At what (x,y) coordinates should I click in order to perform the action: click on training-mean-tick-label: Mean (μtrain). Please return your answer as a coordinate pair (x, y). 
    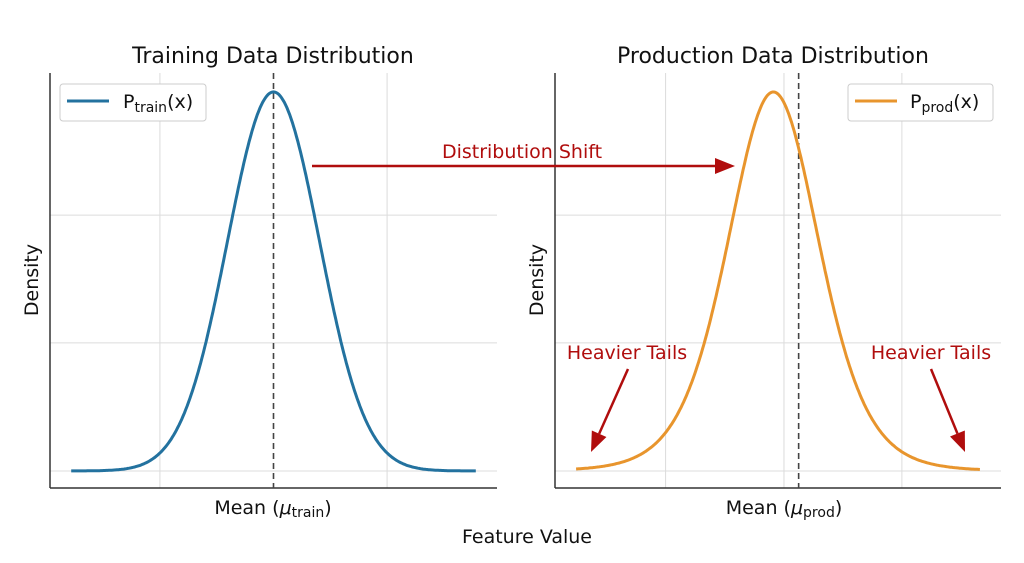
    Looking at the image, I should click on (272, 509).